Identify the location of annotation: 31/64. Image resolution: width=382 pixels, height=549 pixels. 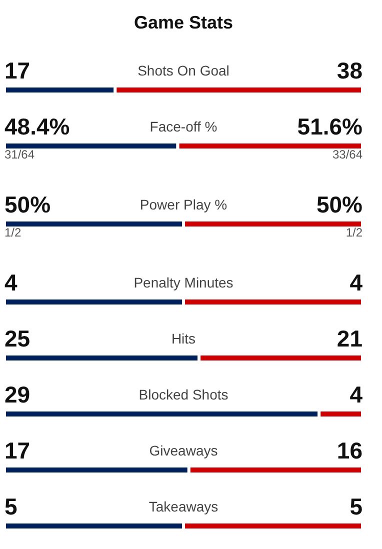
(19, 155).